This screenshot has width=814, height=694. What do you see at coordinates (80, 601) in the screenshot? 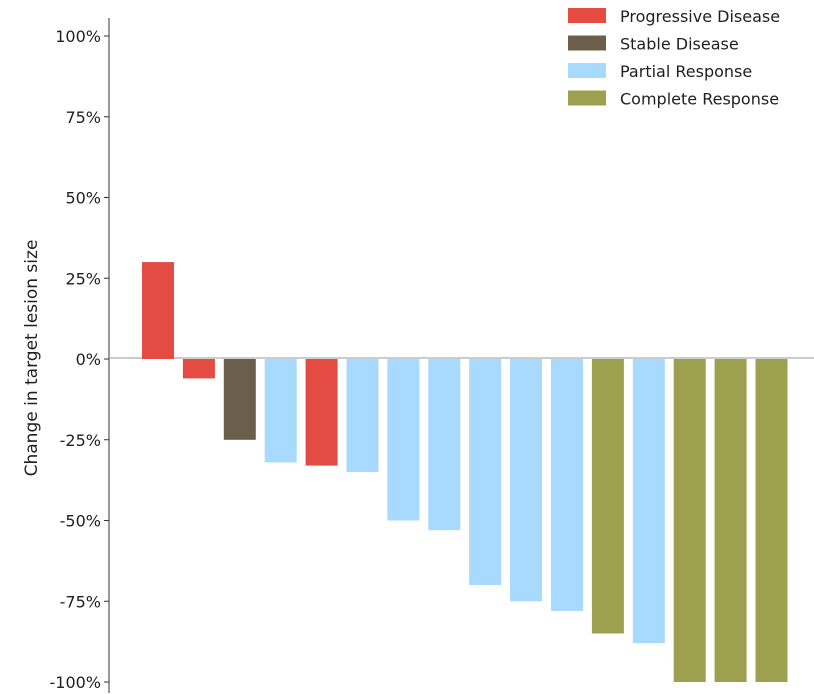
I see `y-tick-label: -75%` at bounding box center [80, 601].